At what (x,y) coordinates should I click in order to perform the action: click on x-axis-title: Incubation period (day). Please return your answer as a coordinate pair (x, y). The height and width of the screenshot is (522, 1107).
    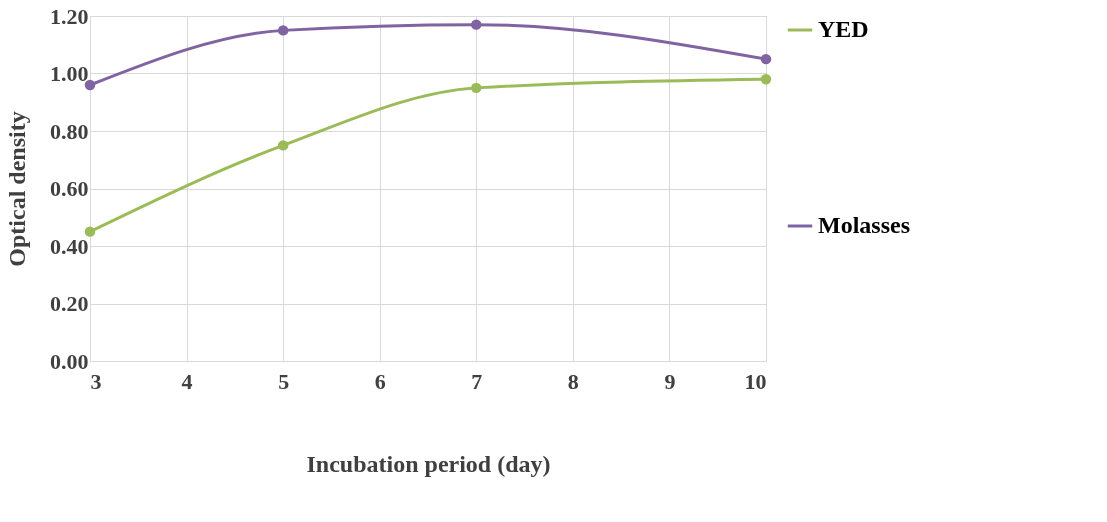
    Looking at the image, I should click on (428, 463).